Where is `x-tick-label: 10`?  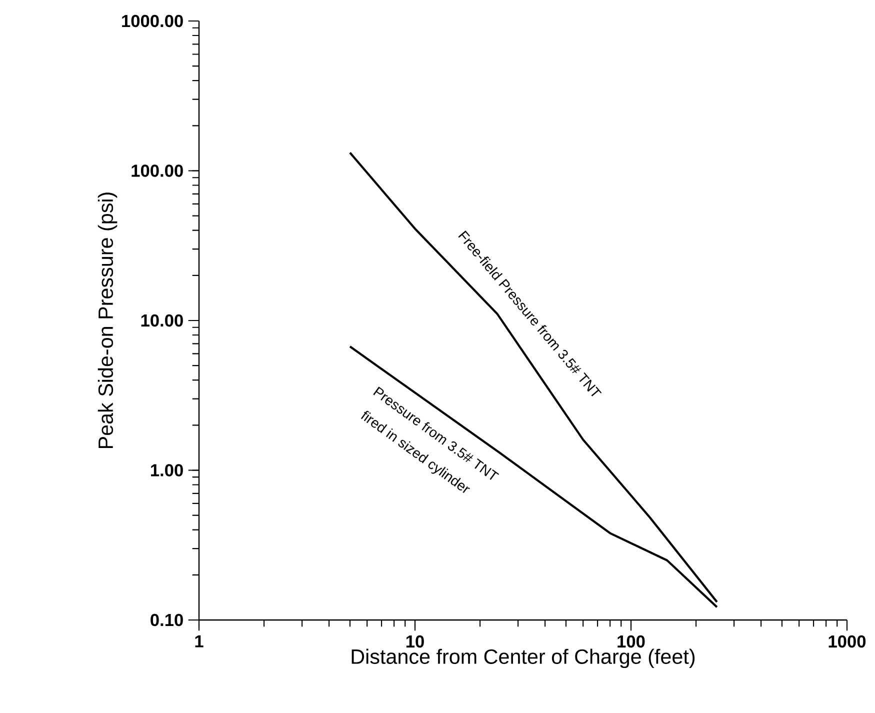 x-tick-label: 10 is located at coordinates (415, 641).